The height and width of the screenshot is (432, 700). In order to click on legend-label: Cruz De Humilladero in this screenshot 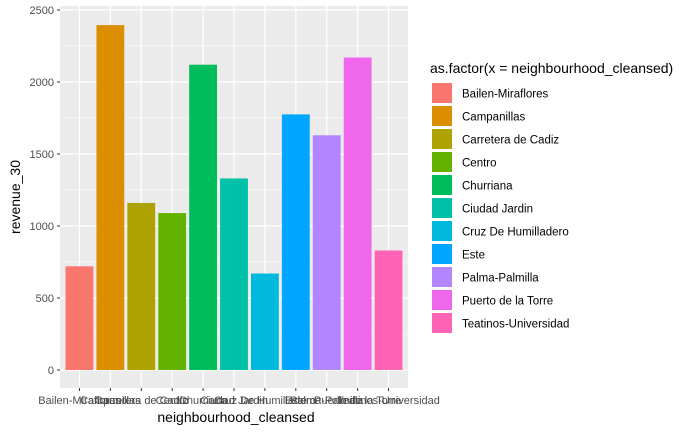, I will do `click(515, 233)`.